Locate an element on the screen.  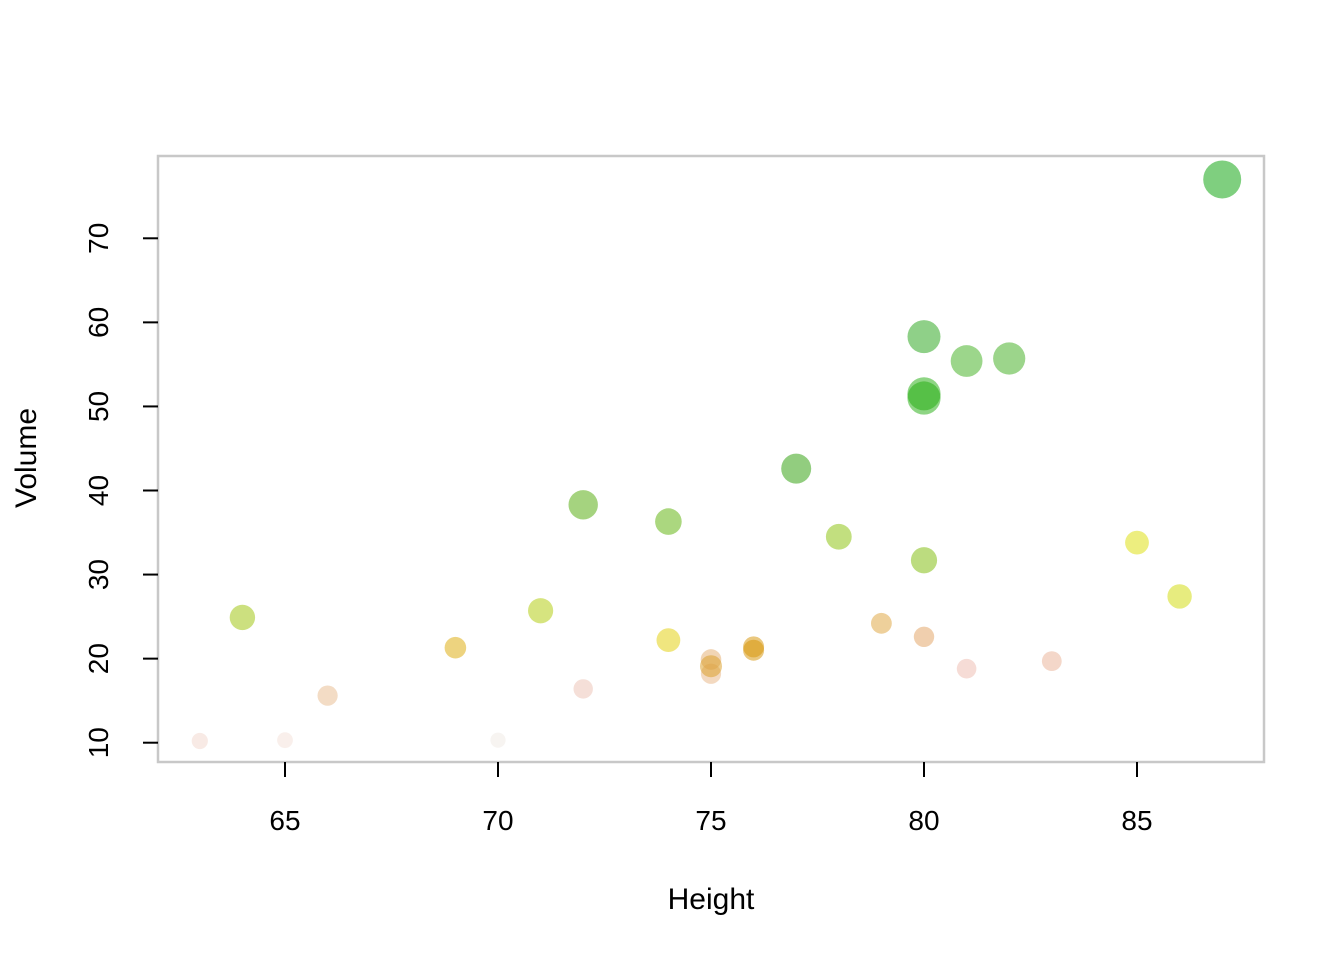
y-tick-label: 30 is located at coordinates (98, 574).